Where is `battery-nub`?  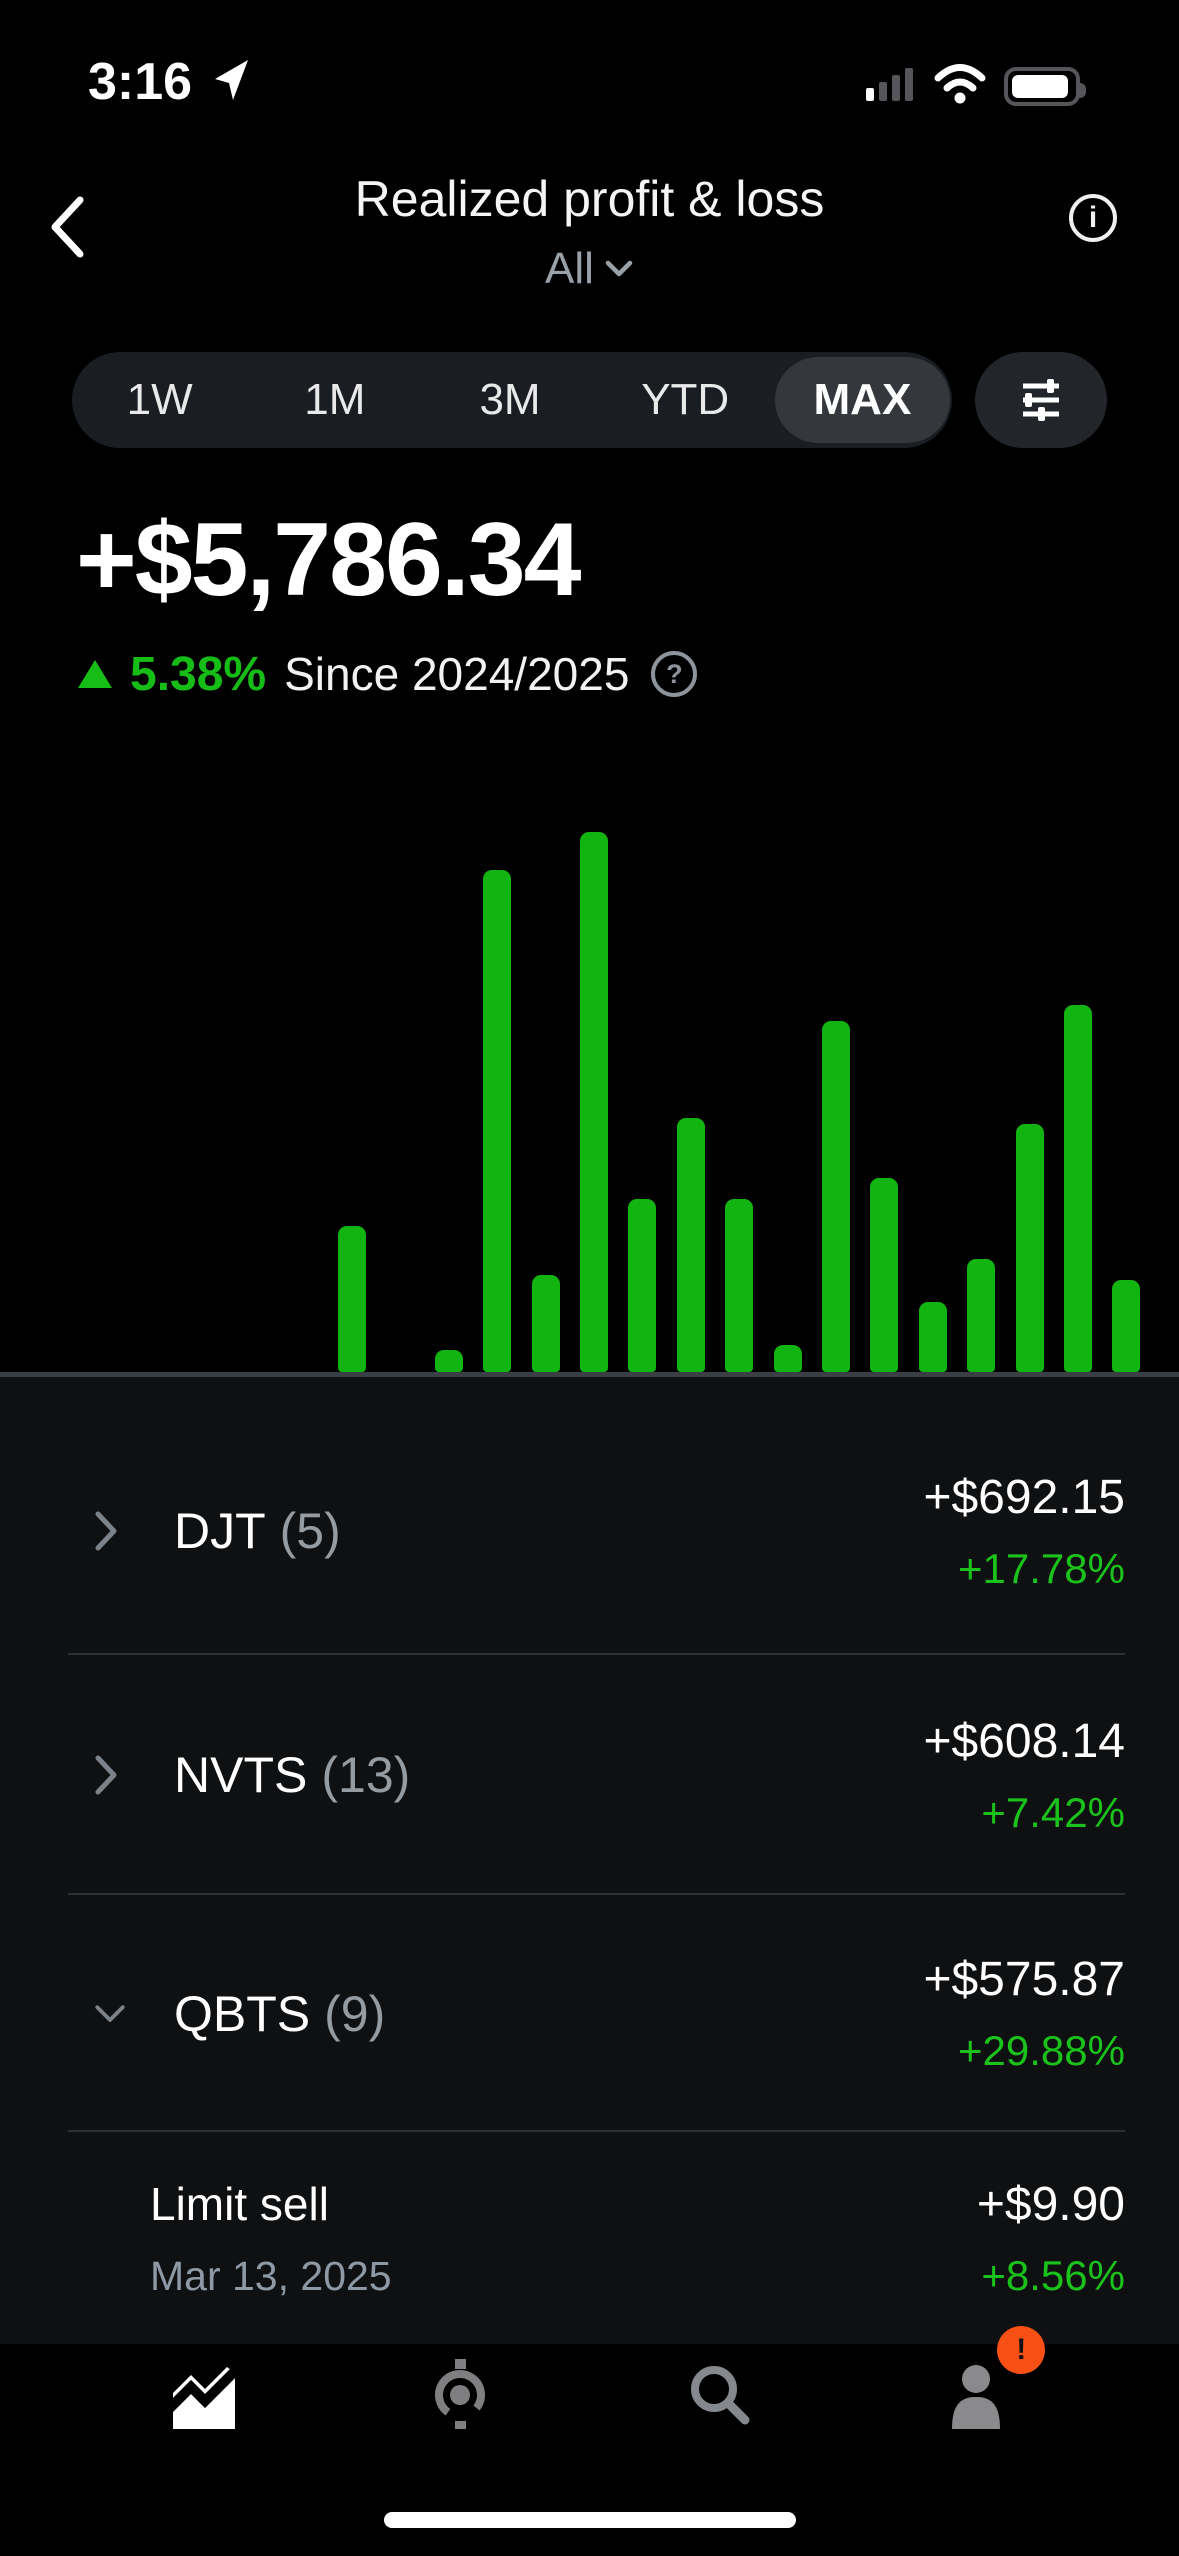 battery-nub is located at coordinates (1082, 90).